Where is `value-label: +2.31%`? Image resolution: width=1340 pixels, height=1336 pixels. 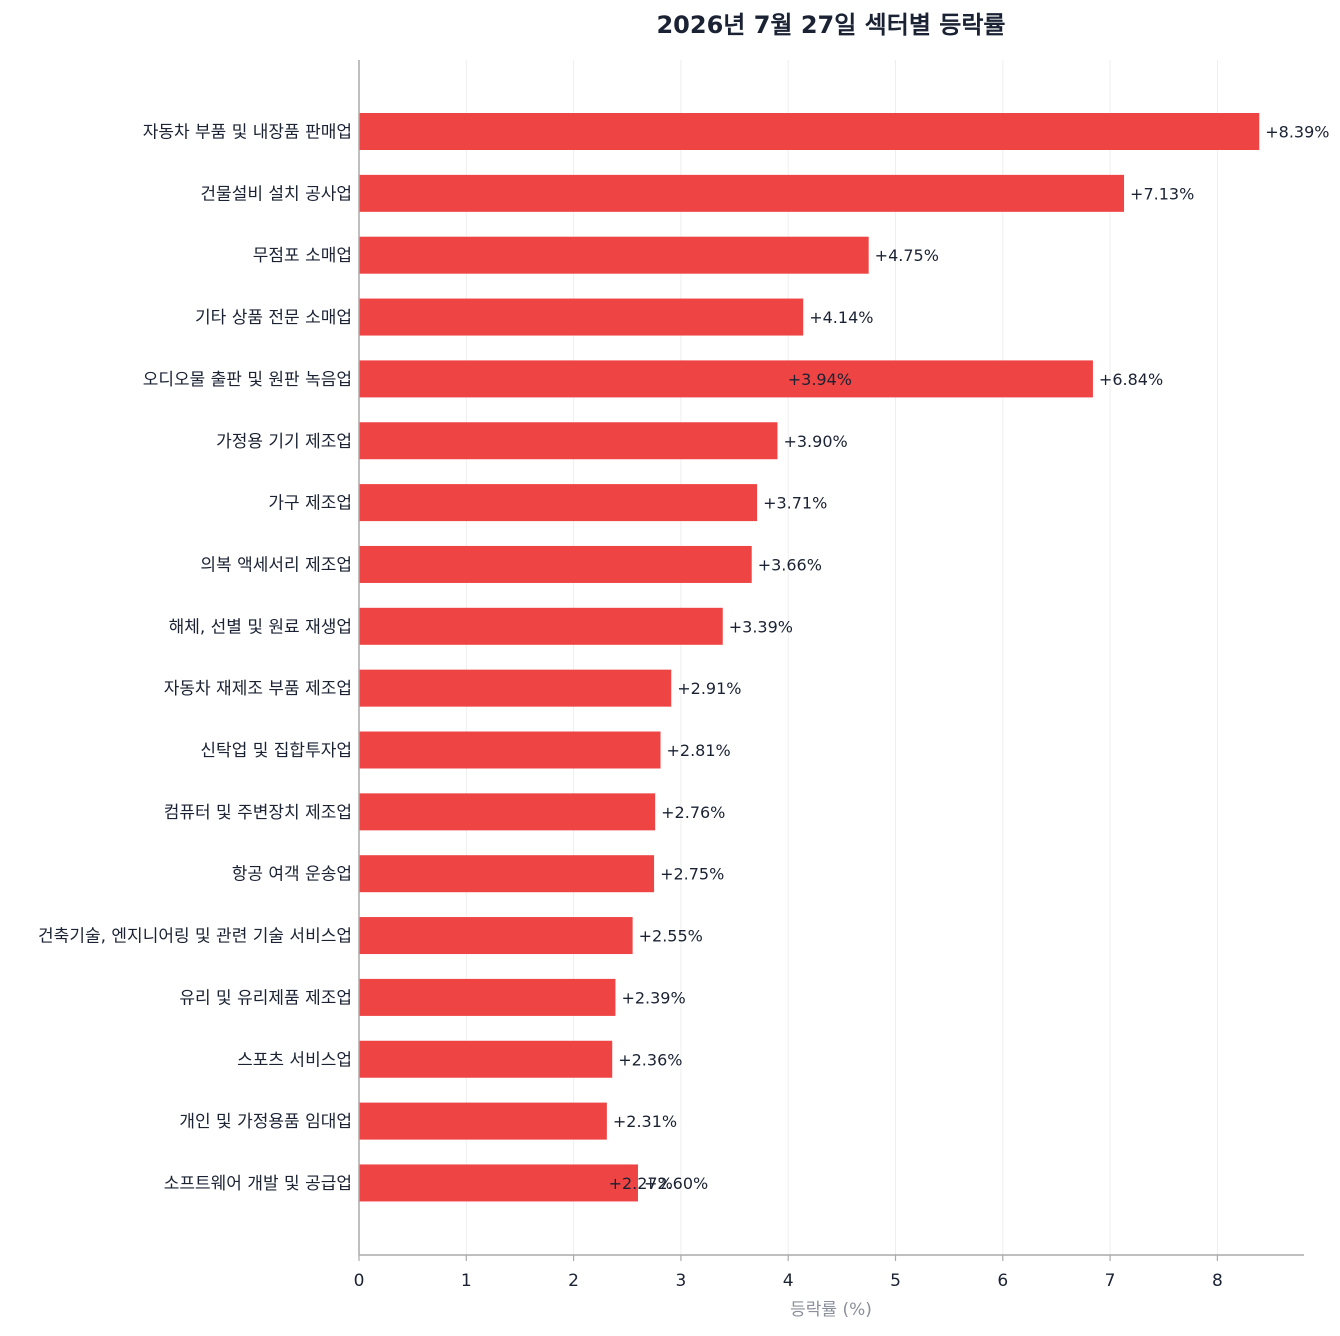 value-label: +2.31% is located at coordinates (645, 1121).